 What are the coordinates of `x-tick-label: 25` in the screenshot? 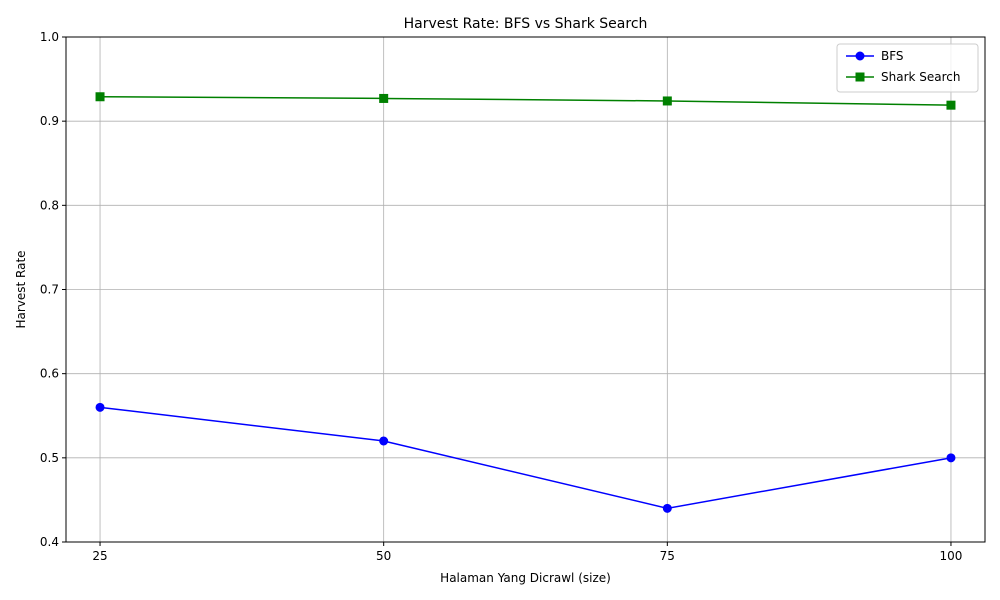 It's located at (99, 556).